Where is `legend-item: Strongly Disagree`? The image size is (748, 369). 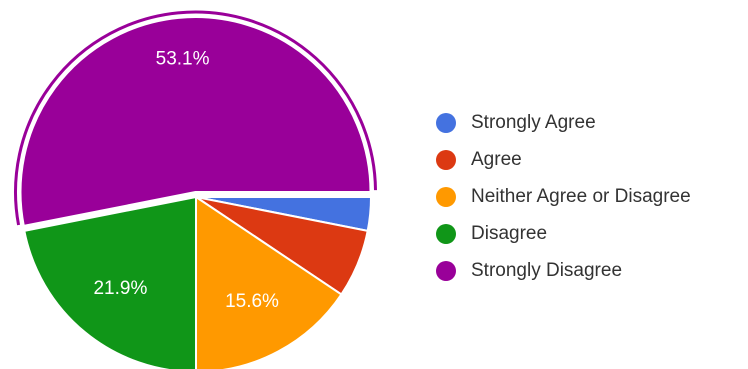
legend-item: Strongly Disagree is located at coordinates (592, 270).